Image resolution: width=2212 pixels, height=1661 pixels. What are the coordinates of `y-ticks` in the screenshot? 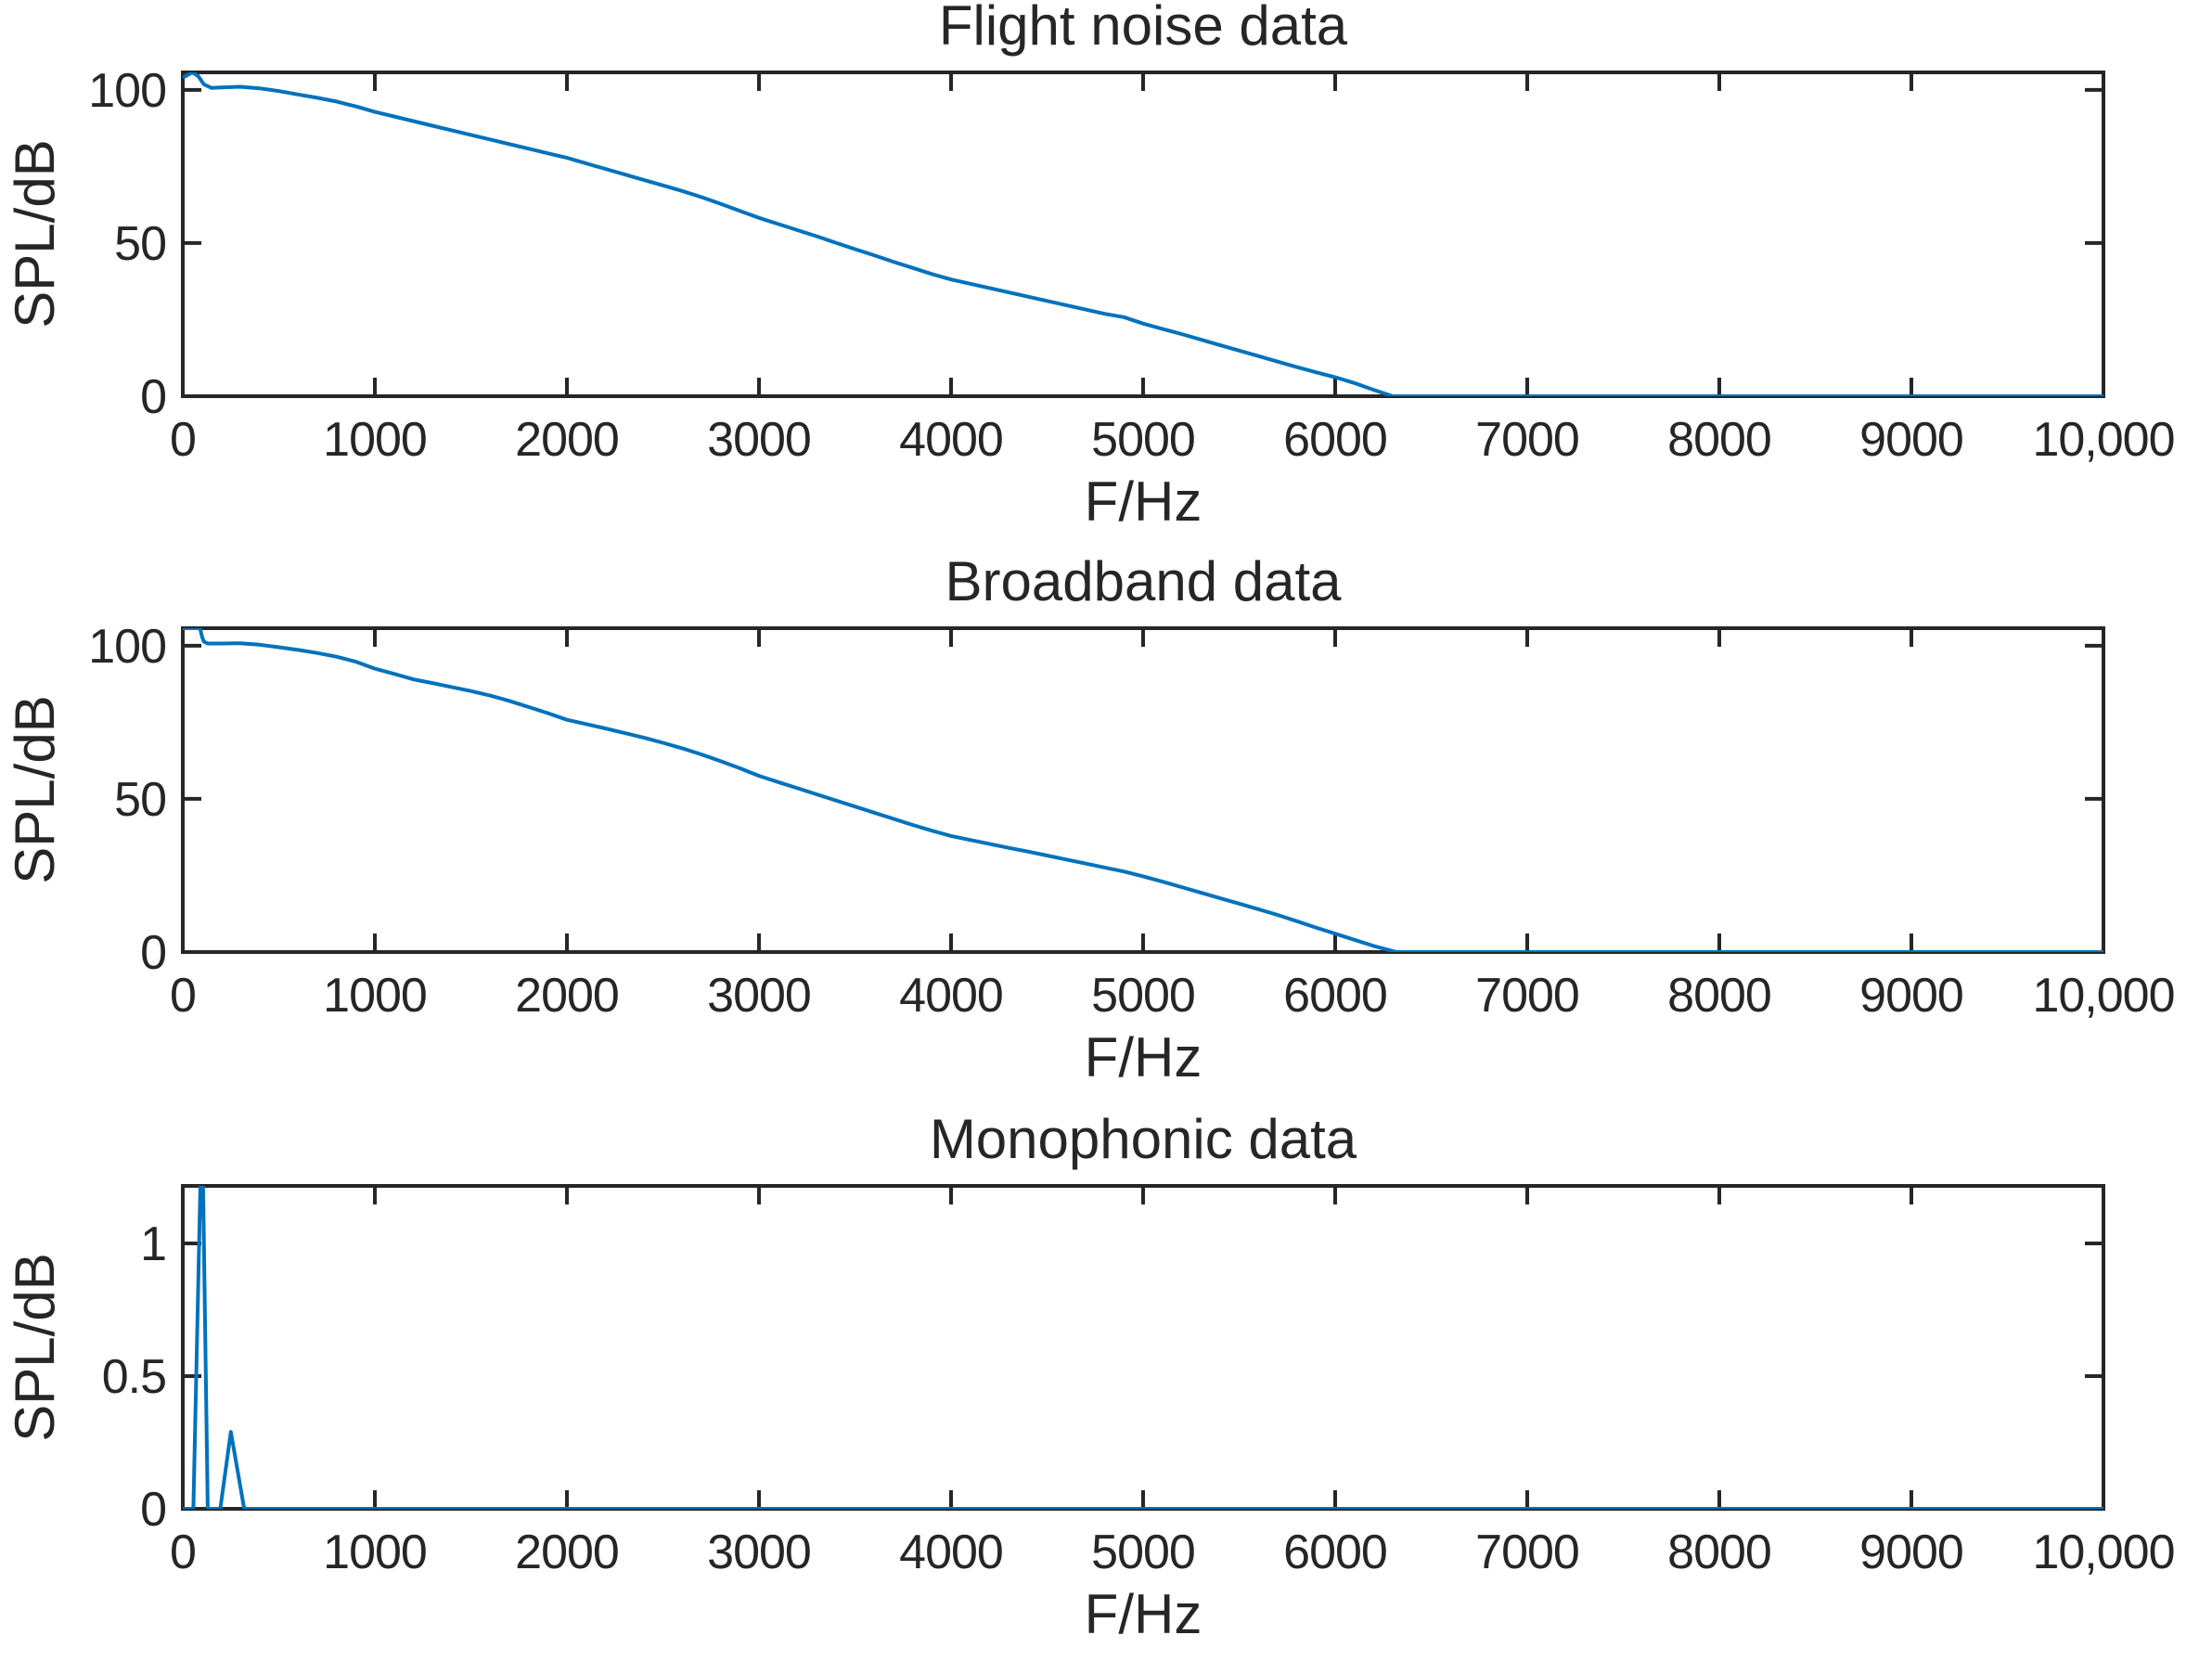 It's located at (1143, 1377).